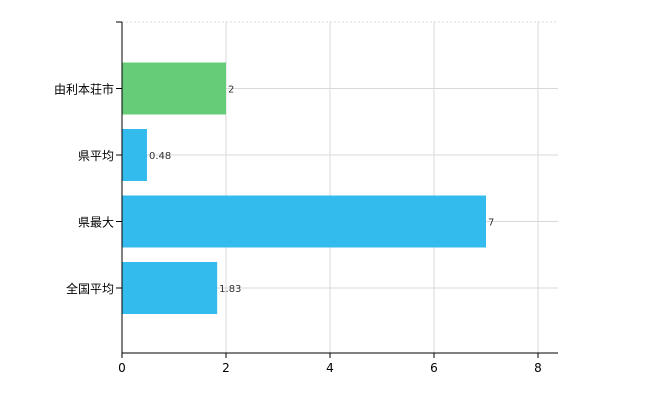  What do you see at coordinates (226, 368) in the screenshot?
I see `x-tick-label: 2` at bounding box center [226, 368].